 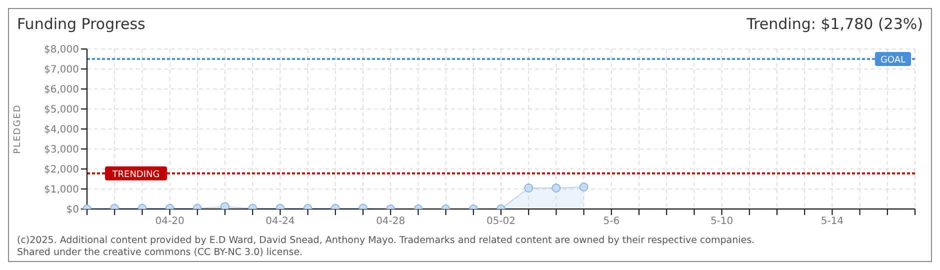 What do you see at coordinates (722, 222) in the screenshot?
I see `x-tick-label: 5-10` at bounding box center [722, 222].